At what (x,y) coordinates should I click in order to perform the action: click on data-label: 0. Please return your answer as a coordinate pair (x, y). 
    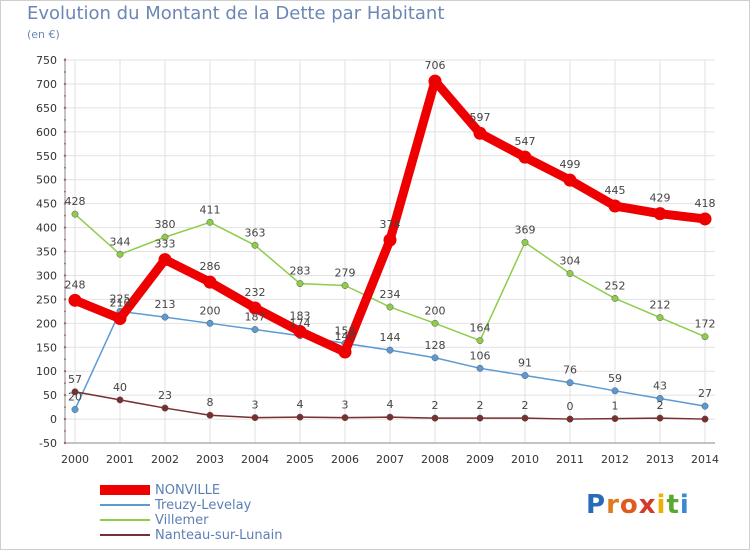
    Looking at the image, I should click on (570, 406).